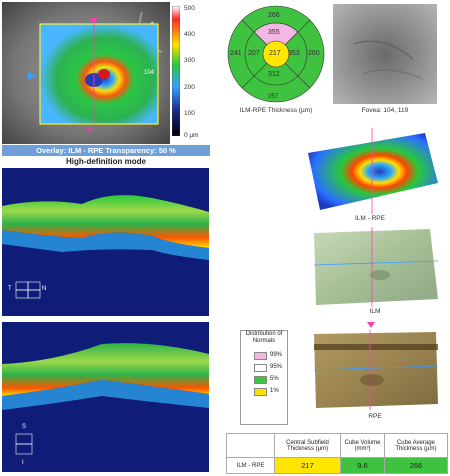  I want to click on header-cube-volume: Cube Volume (mm³), so click(362, 445).